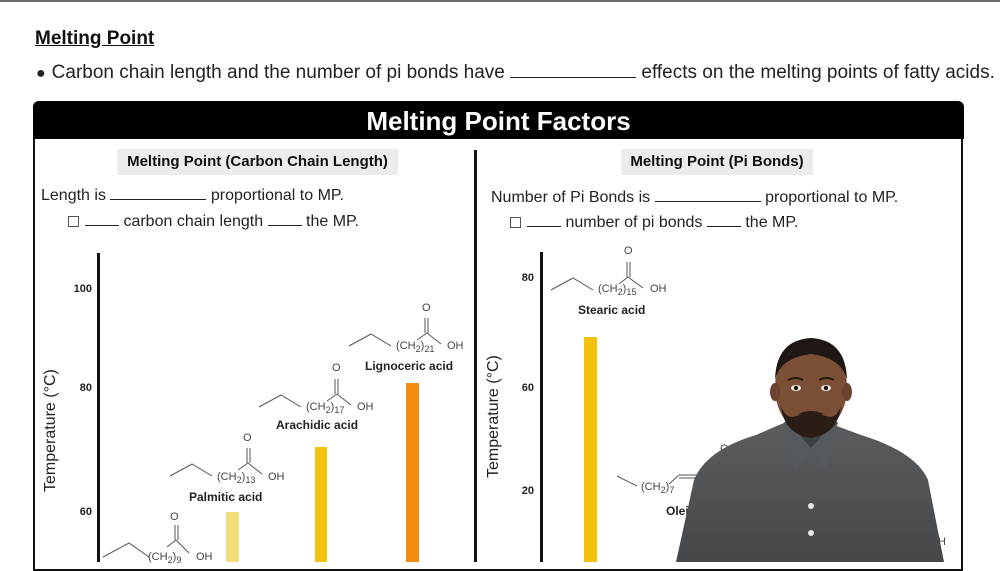 Image resolution: width=1000 pixels, height=571 pixels. I want to click on right-tick-20: 20, so click(527, 491).